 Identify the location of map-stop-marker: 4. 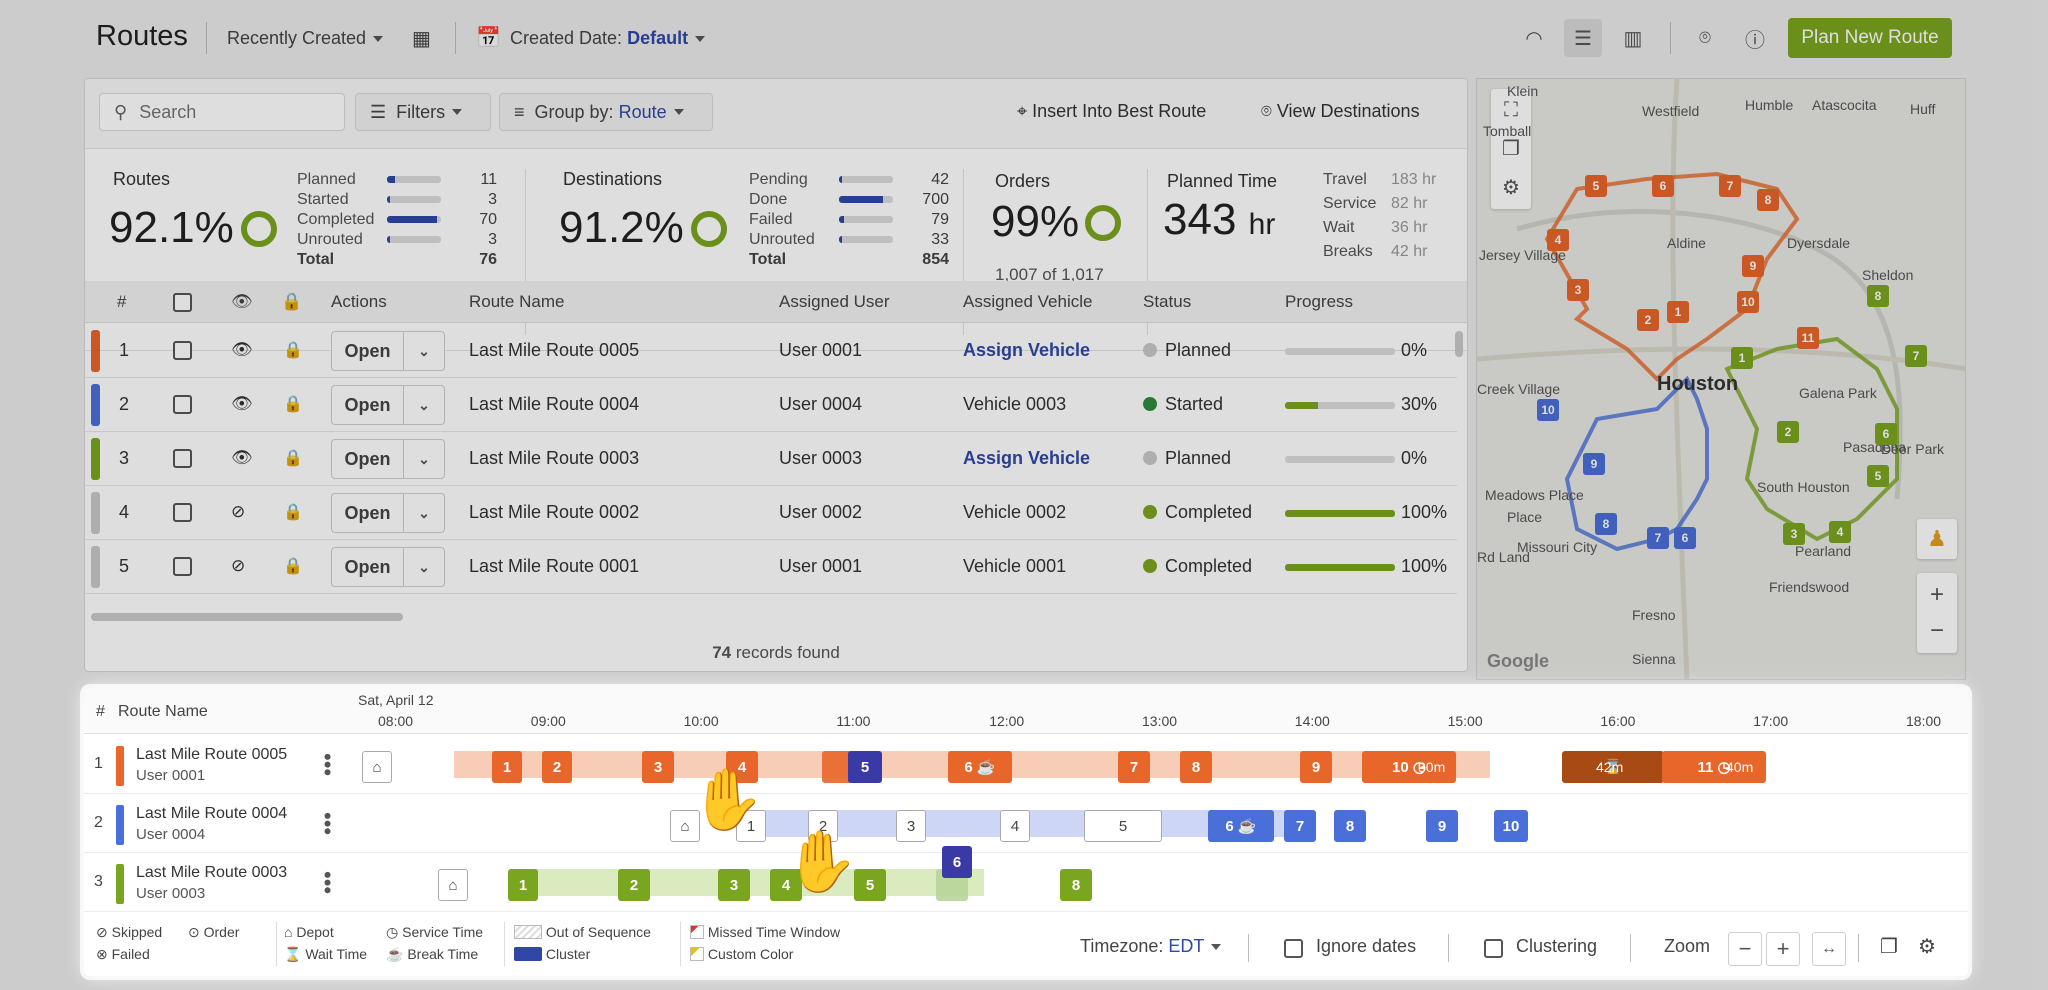
(1840, 532).